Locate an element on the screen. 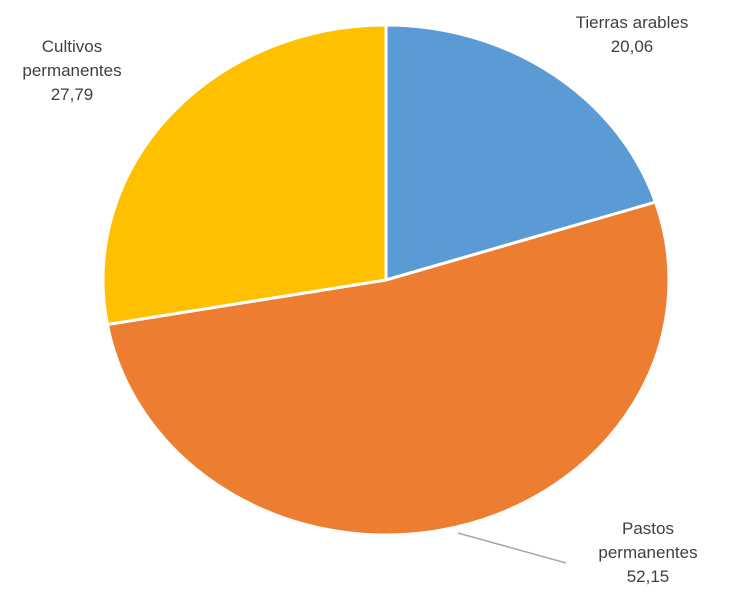  data-label: Cultivos permanentes 27,79 is located at coordinates (71, 70).